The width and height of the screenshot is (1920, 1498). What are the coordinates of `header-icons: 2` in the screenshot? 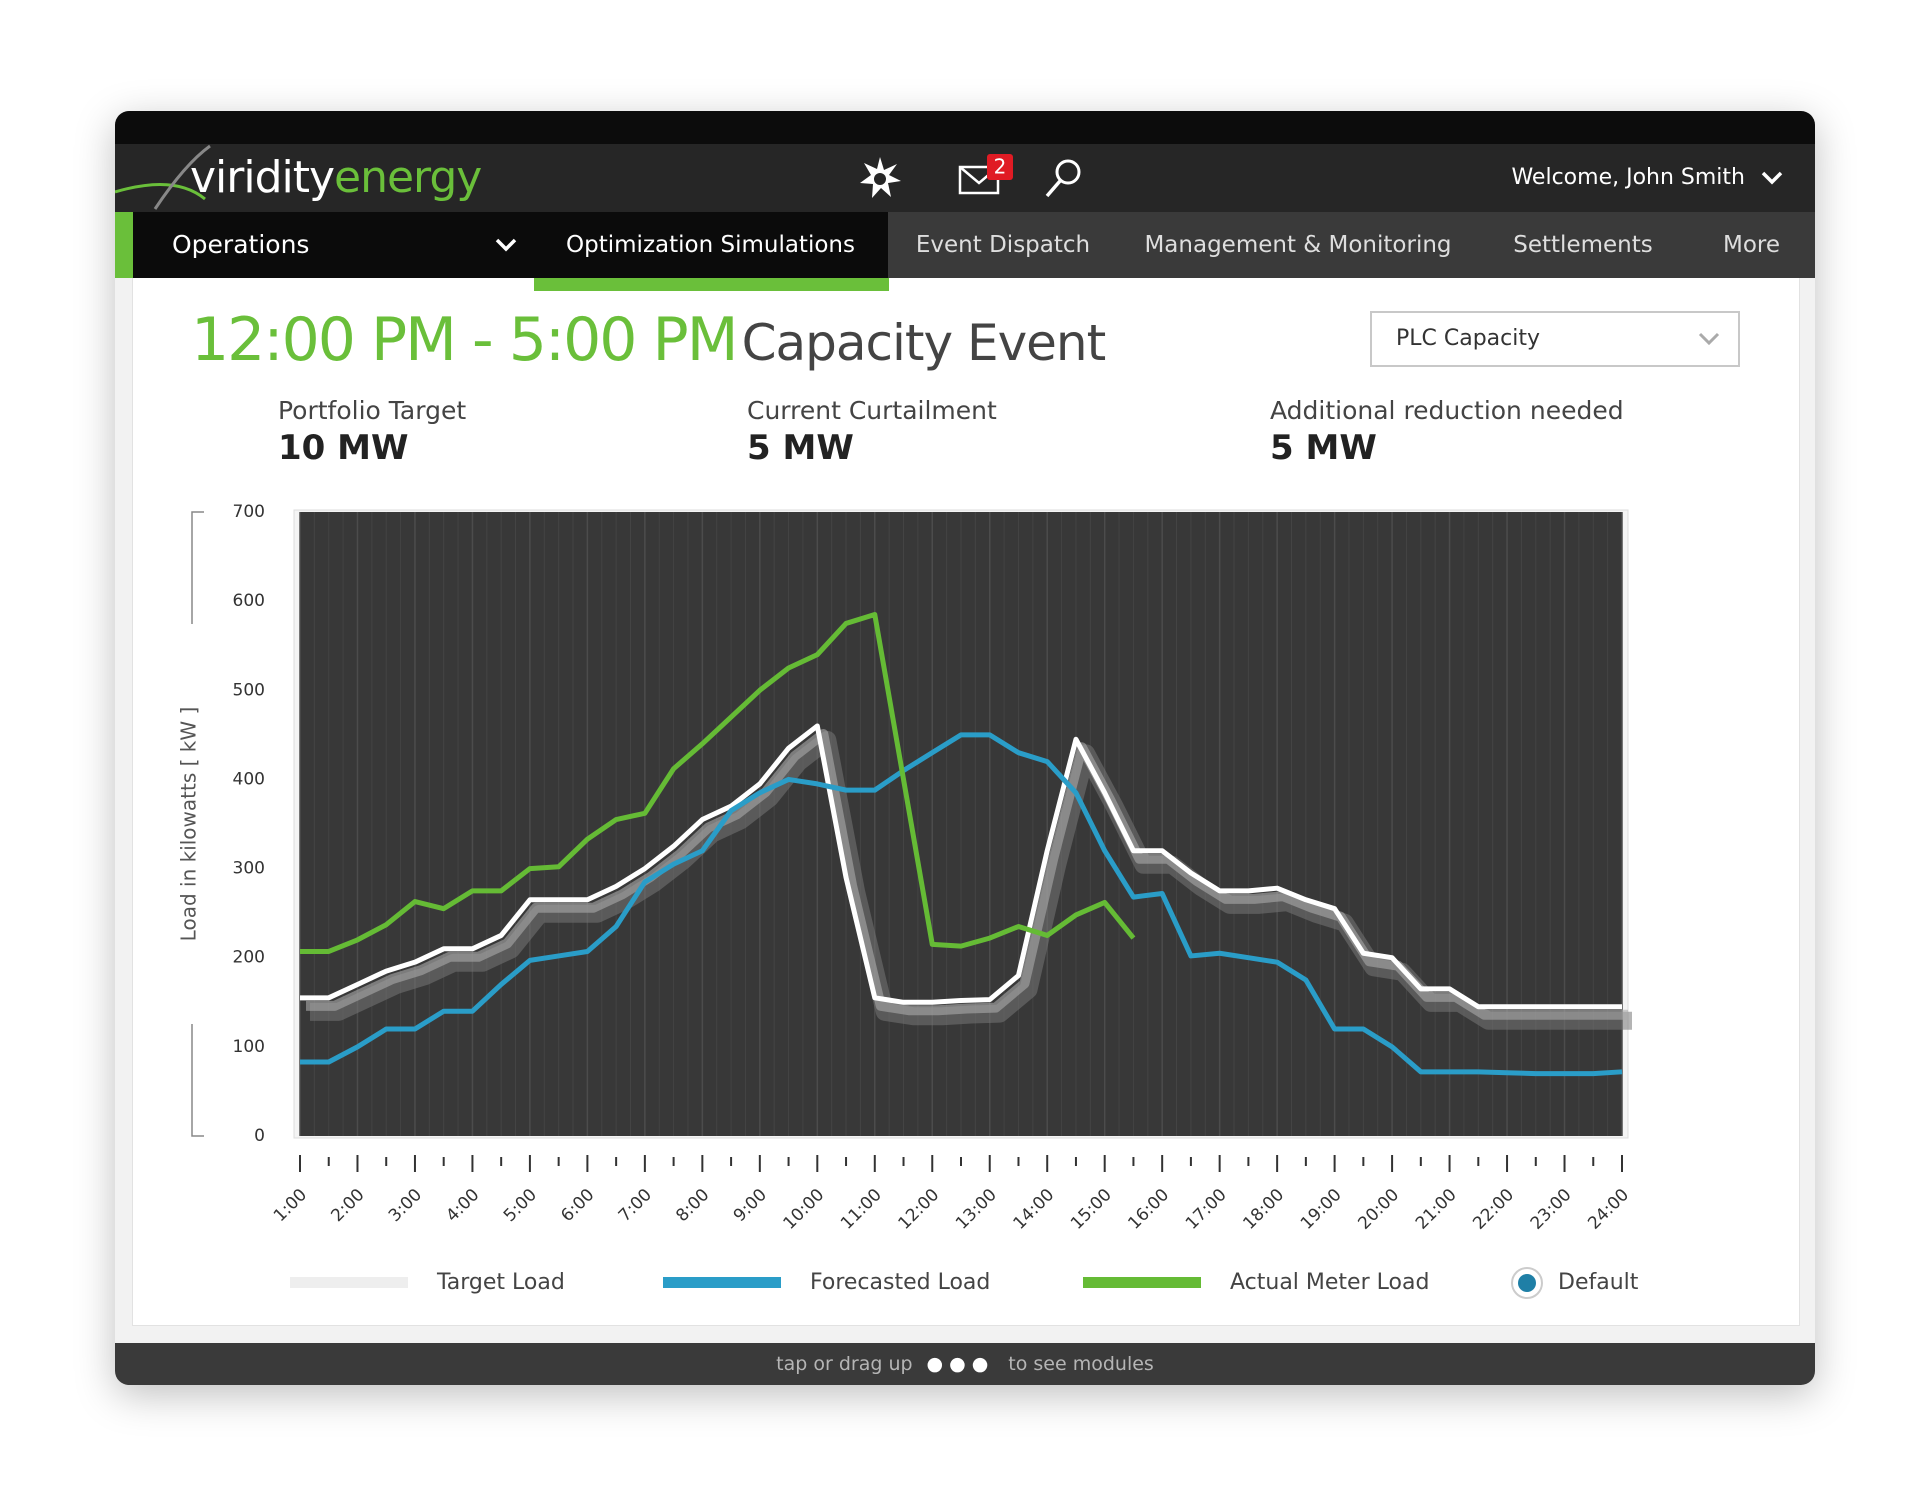 It's located at (970, 176).